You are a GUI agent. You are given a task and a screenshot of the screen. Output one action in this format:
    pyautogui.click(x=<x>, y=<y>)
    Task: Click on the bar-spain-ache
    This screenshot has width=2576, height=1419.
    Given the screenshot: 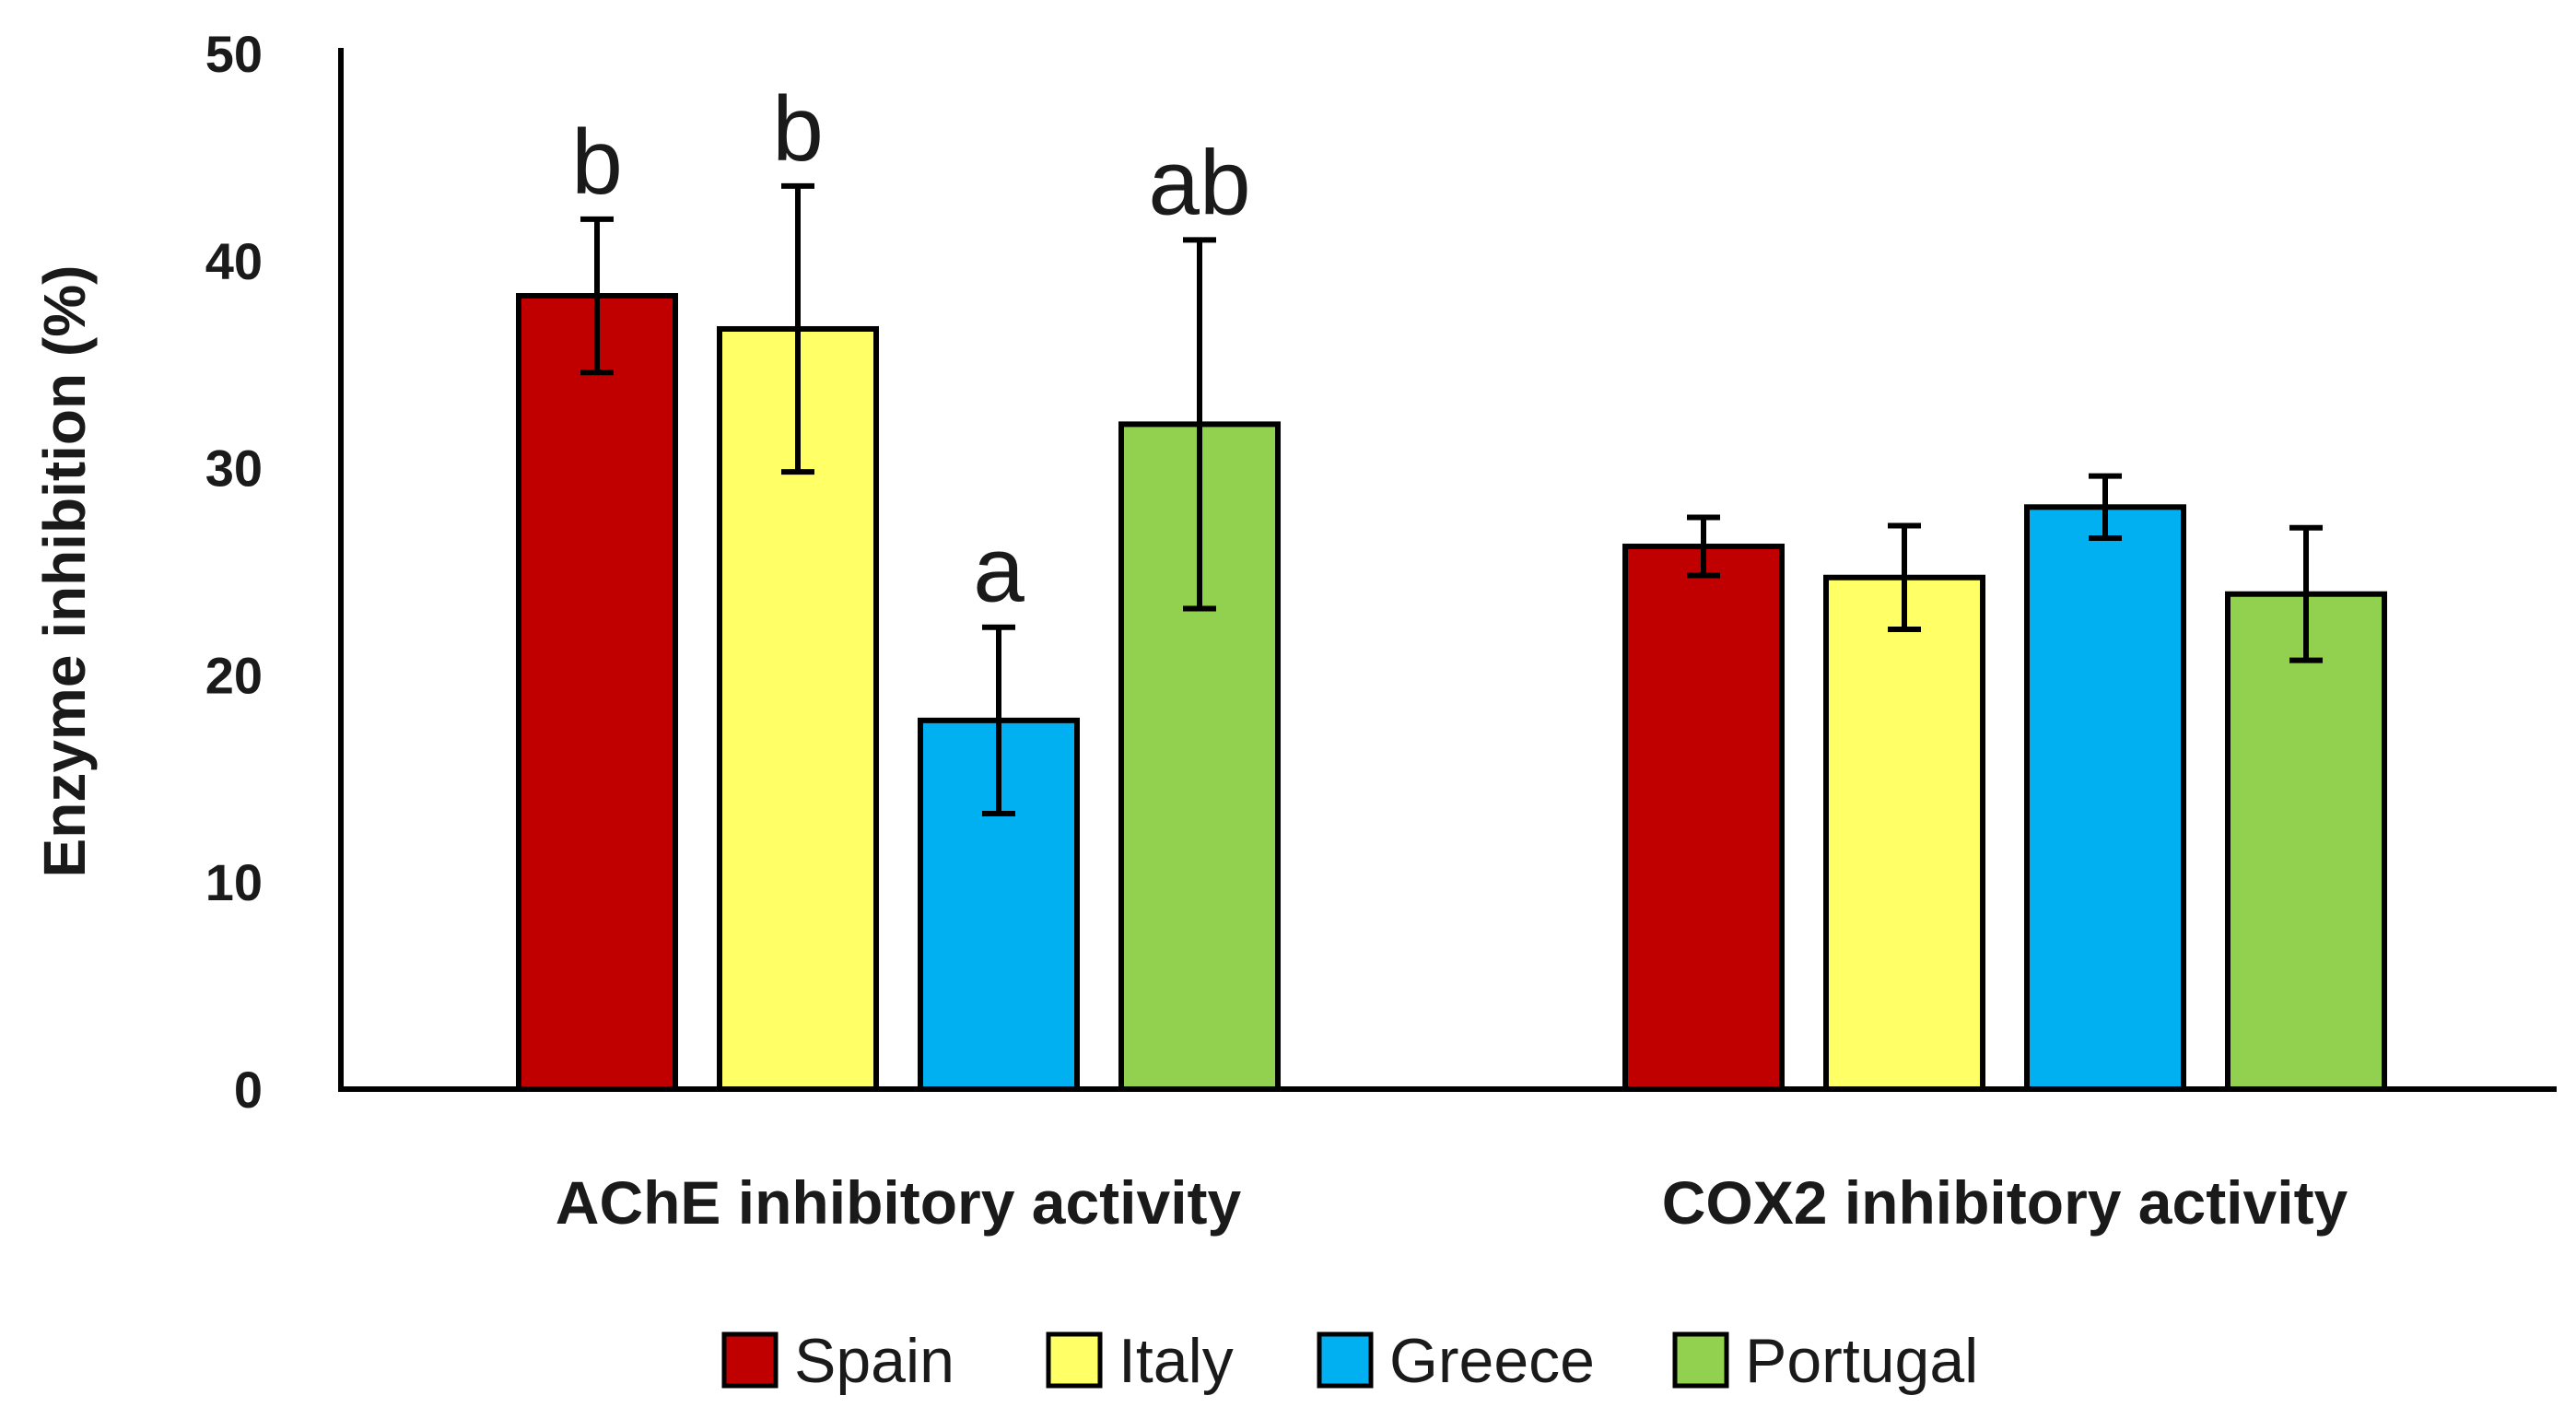 What is the action you would take?
    pyautogui.click(x=597, y=692)
    